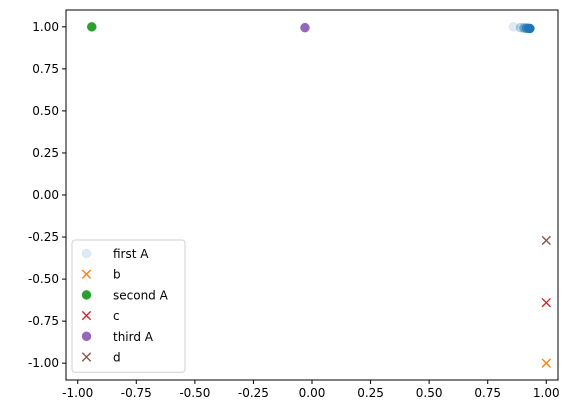  I want to click on y-tick-label: -0.75, so click(43, 321).